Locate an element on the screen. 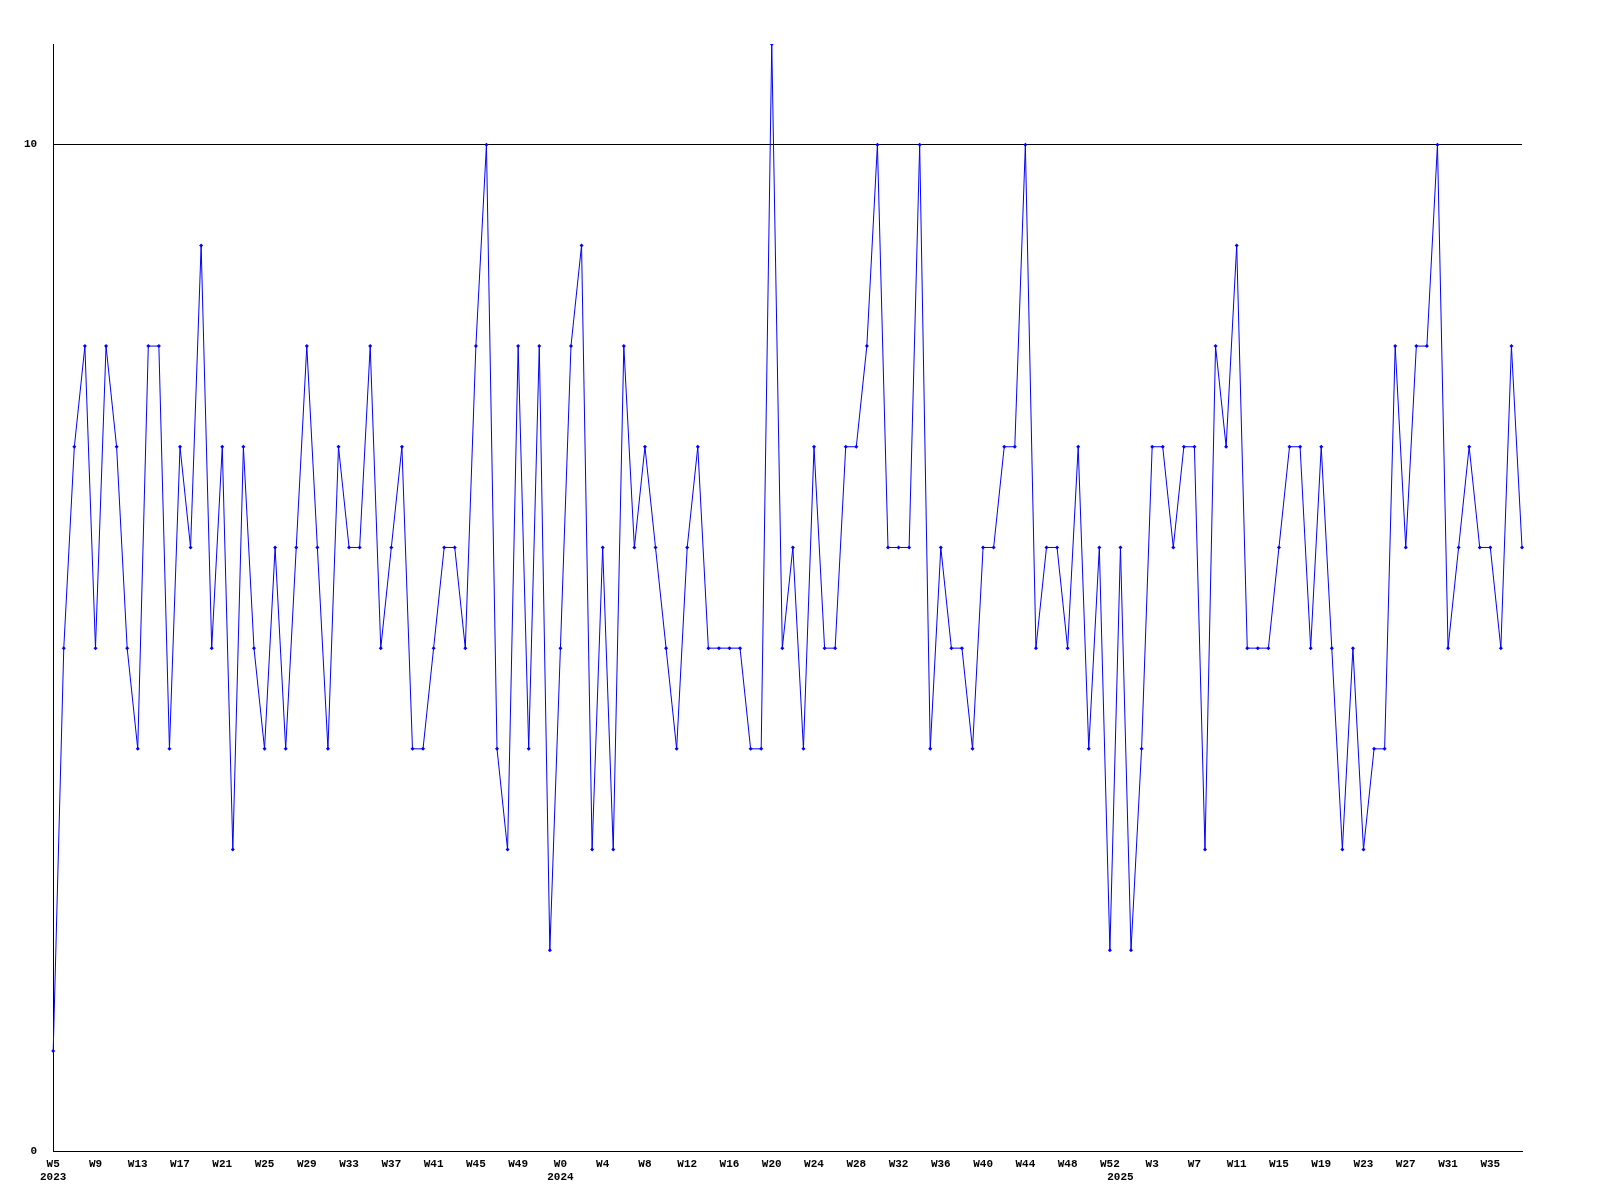  x-tick-label: W19 is located at coordinates (1321, 1163).